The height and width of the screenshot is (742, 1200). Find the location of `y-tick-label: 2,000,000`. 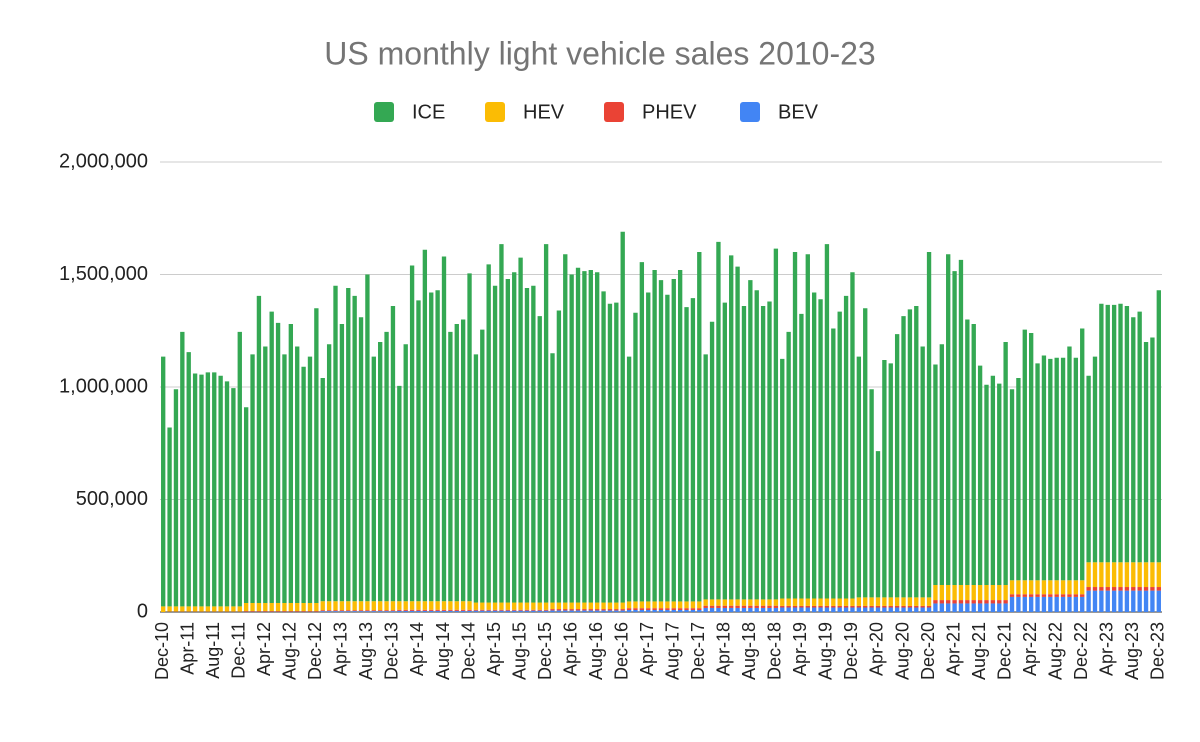

y-tick-label: 2,000,000 is located at coordinates (103, 161).